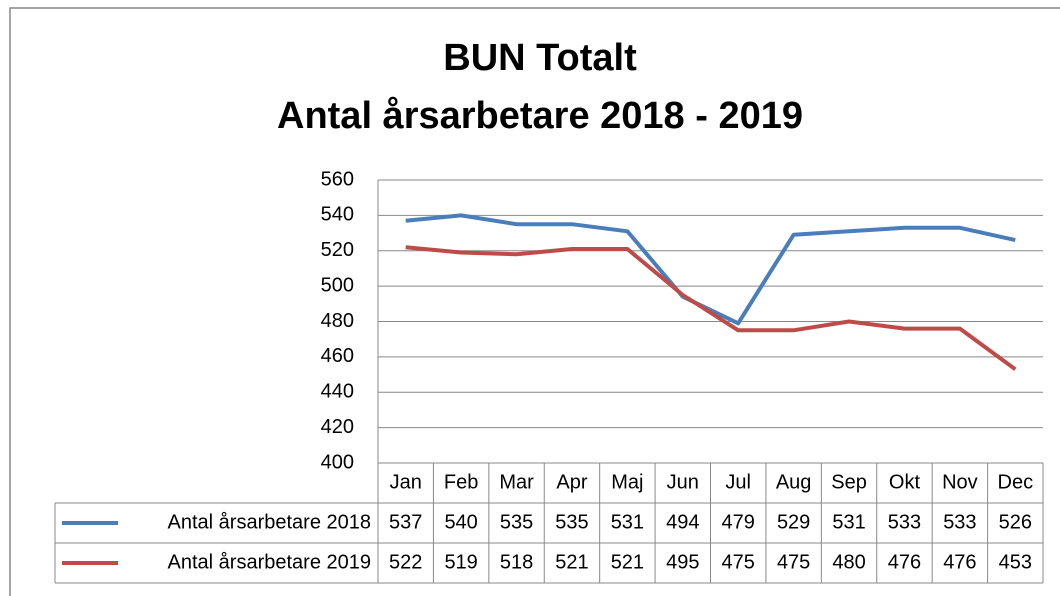  Describe the element at coordinates (738, 482) in the screenshot. I see `x-tick-label: Jul` at that location.